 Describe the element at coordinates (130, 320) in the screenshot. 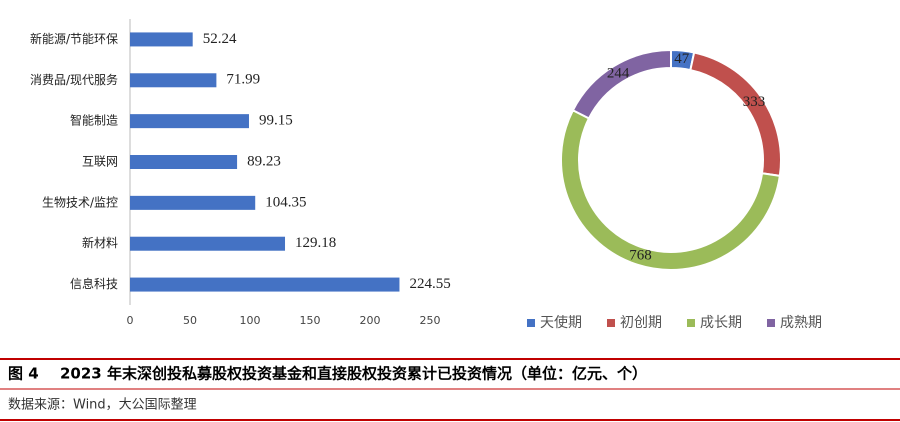

I see `x-tick-label: 0` at that location.